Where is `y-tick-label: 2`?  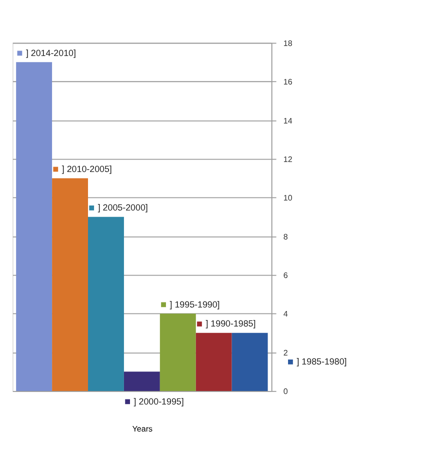 y-tick-label: 2 is located at coordinates (285, 353).